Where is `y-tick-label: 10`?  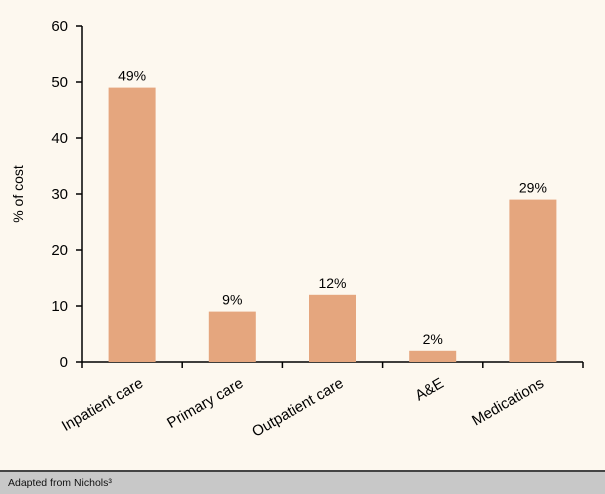 y-tick-label: 10 is located at coordinates (59, 306).